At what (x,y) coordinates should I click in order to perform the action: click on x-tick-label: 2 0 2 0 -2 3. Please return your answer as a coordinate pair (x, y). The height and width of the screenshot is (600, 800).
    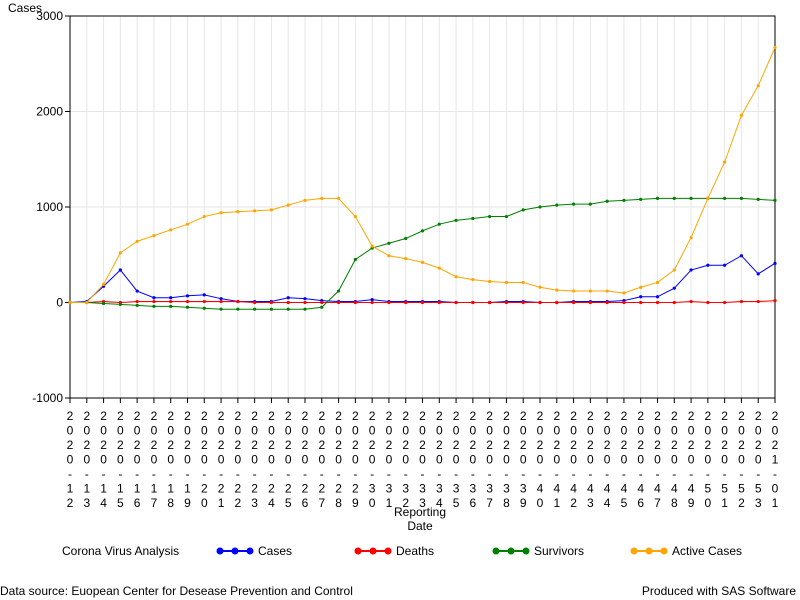
    Looking at the image, I should click on (254, 459).